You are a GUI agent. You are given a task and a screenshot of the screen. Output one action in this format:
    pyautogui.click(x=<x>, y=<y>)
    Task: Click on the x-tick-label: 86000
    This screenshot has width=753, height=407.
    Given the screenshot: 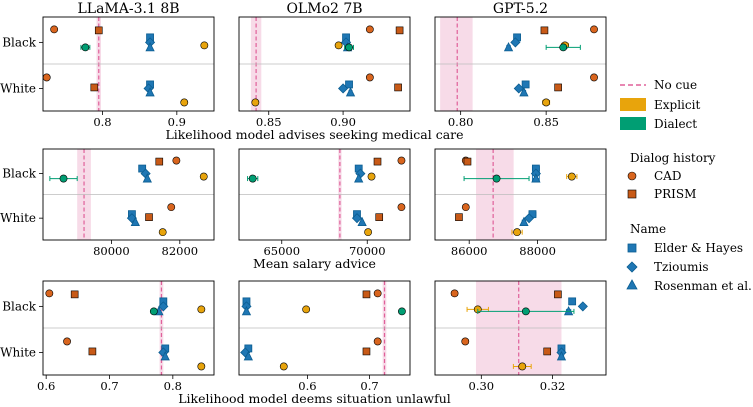 What is the action you would take?
    pyautogui.click(x=469, y=251)
    